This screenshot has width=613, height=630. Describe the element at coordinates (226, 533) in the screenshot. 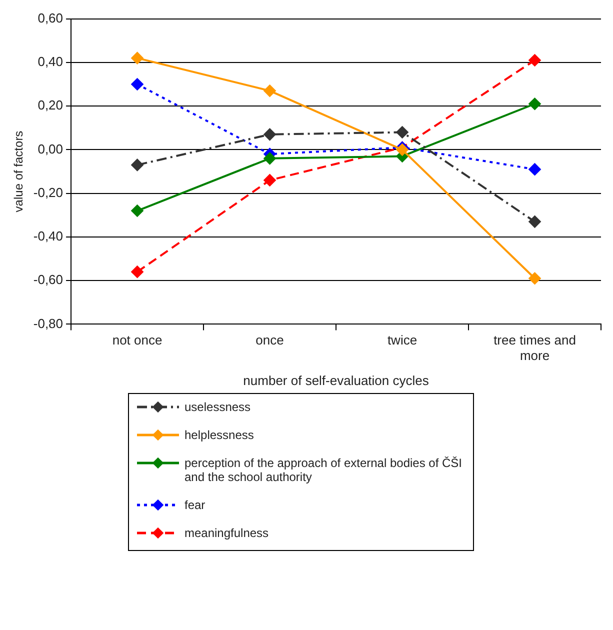

I see `legend-label: meaningfulness` at that location.